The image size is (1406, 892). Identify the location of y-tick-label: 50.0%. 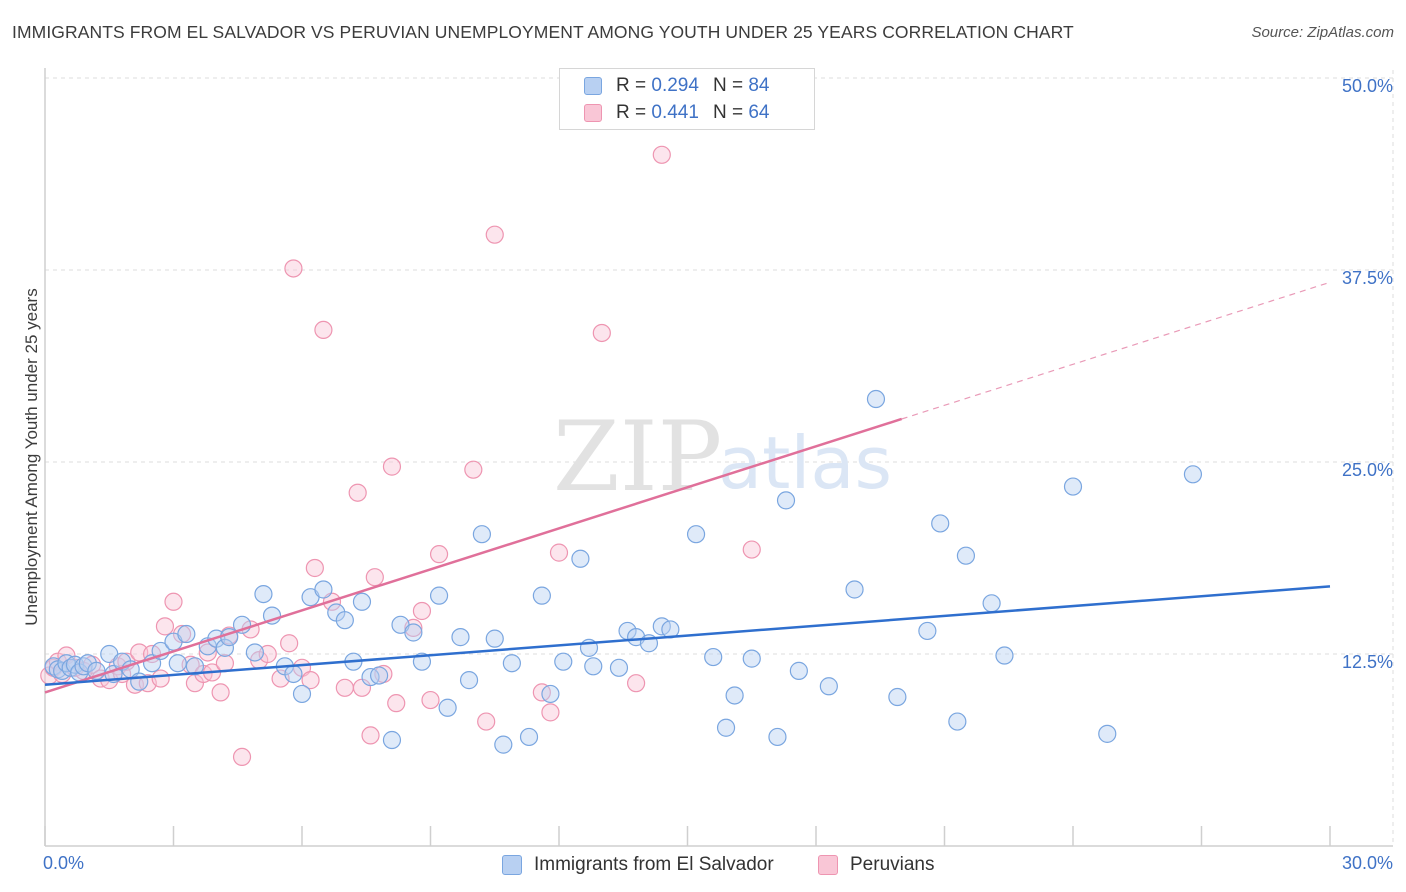
(1367, 86).